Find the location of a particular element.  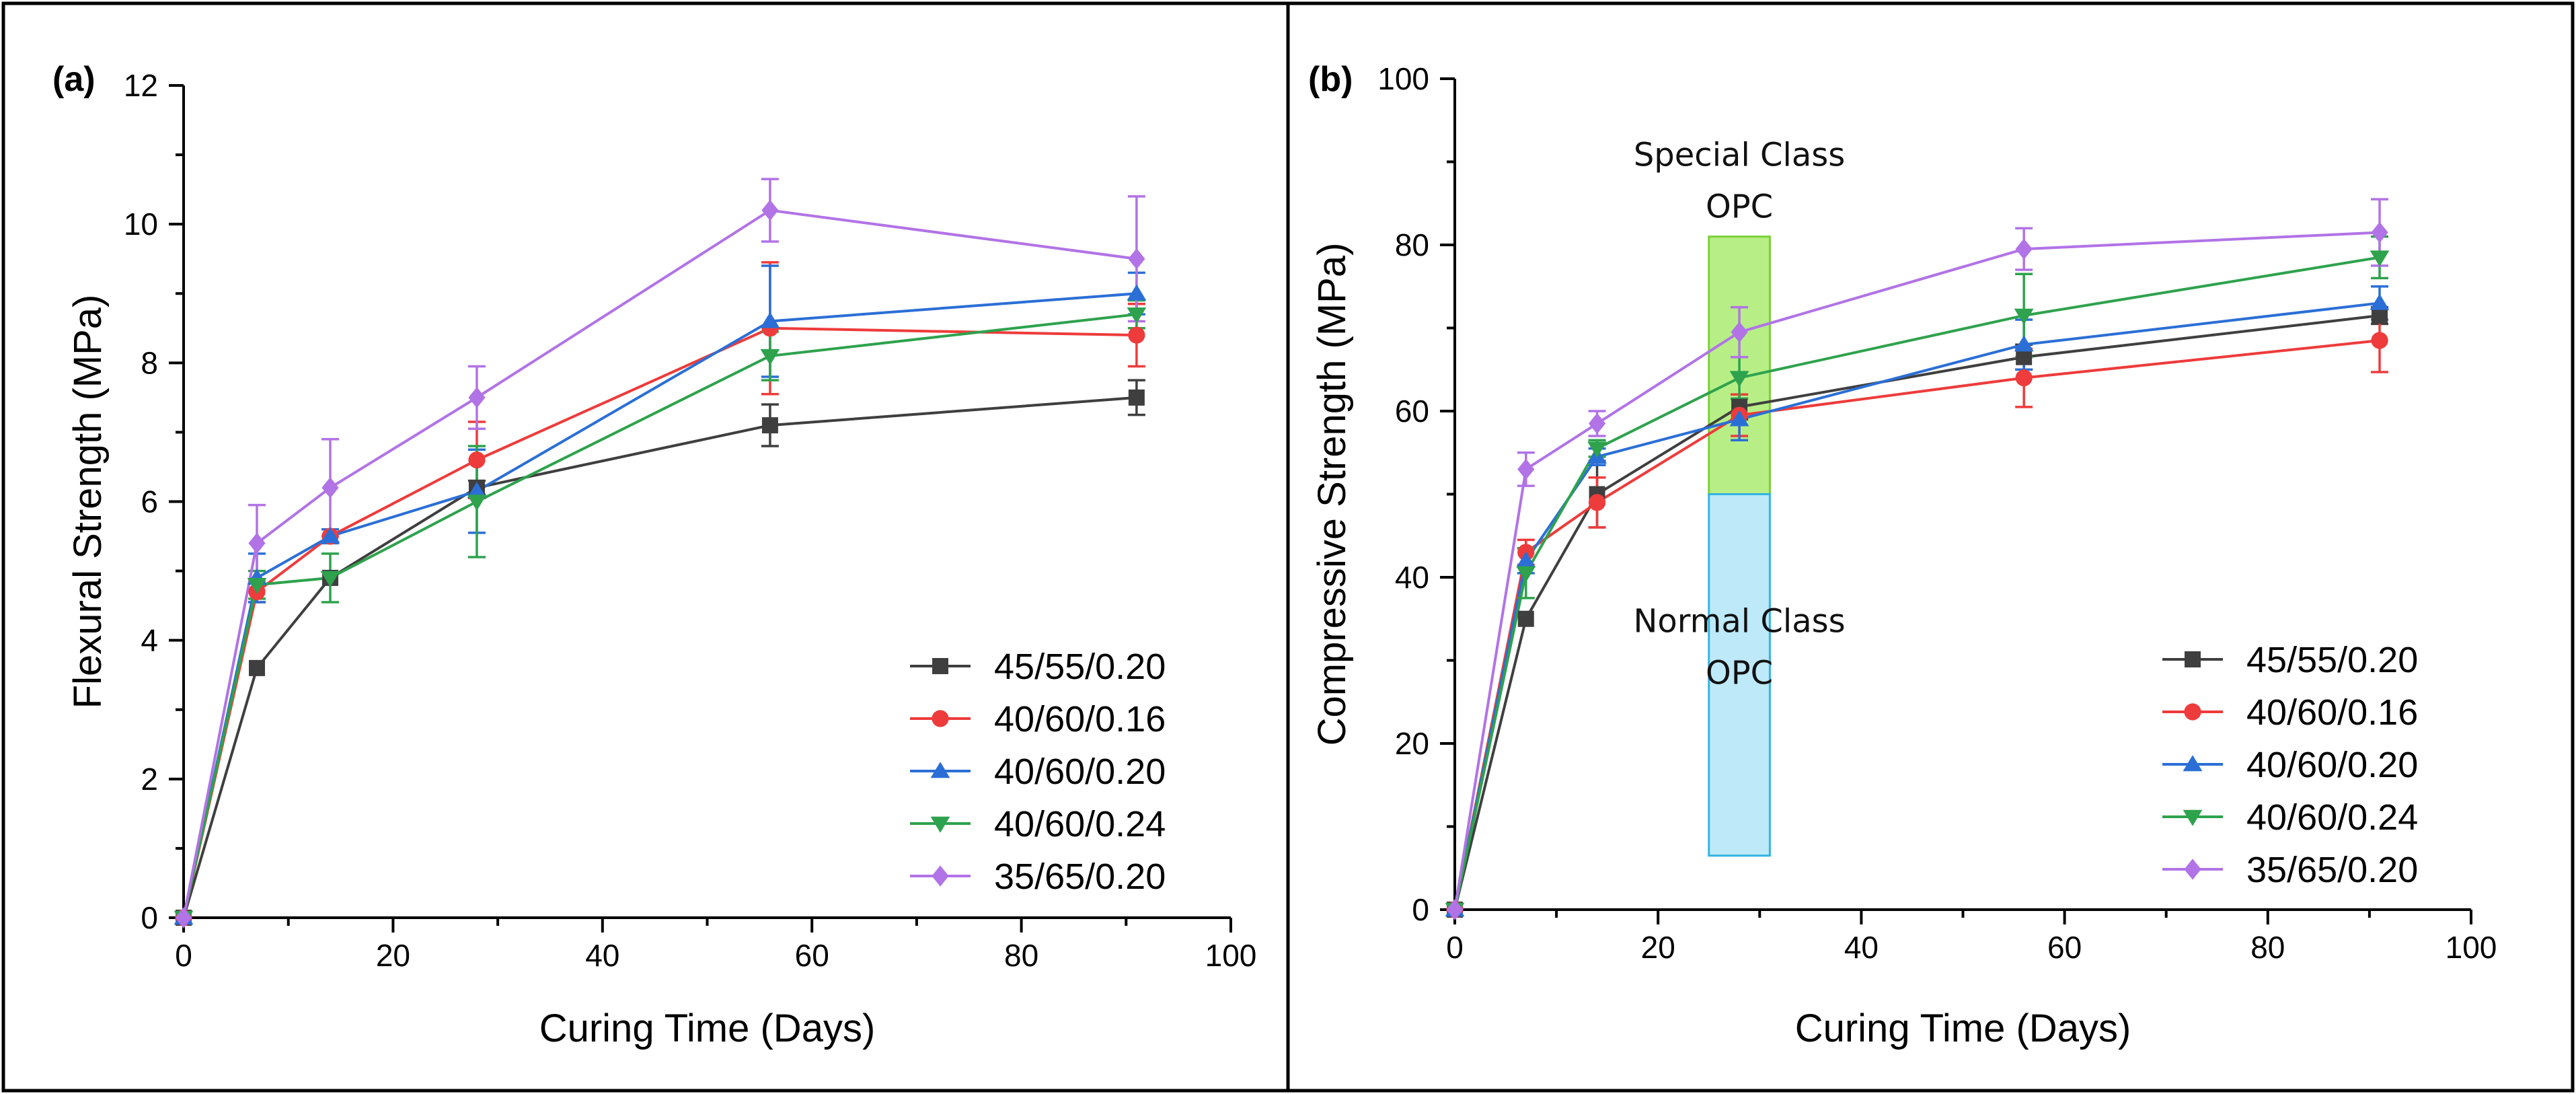

region-label: Normal Class is located at coordinates (1739, 622).